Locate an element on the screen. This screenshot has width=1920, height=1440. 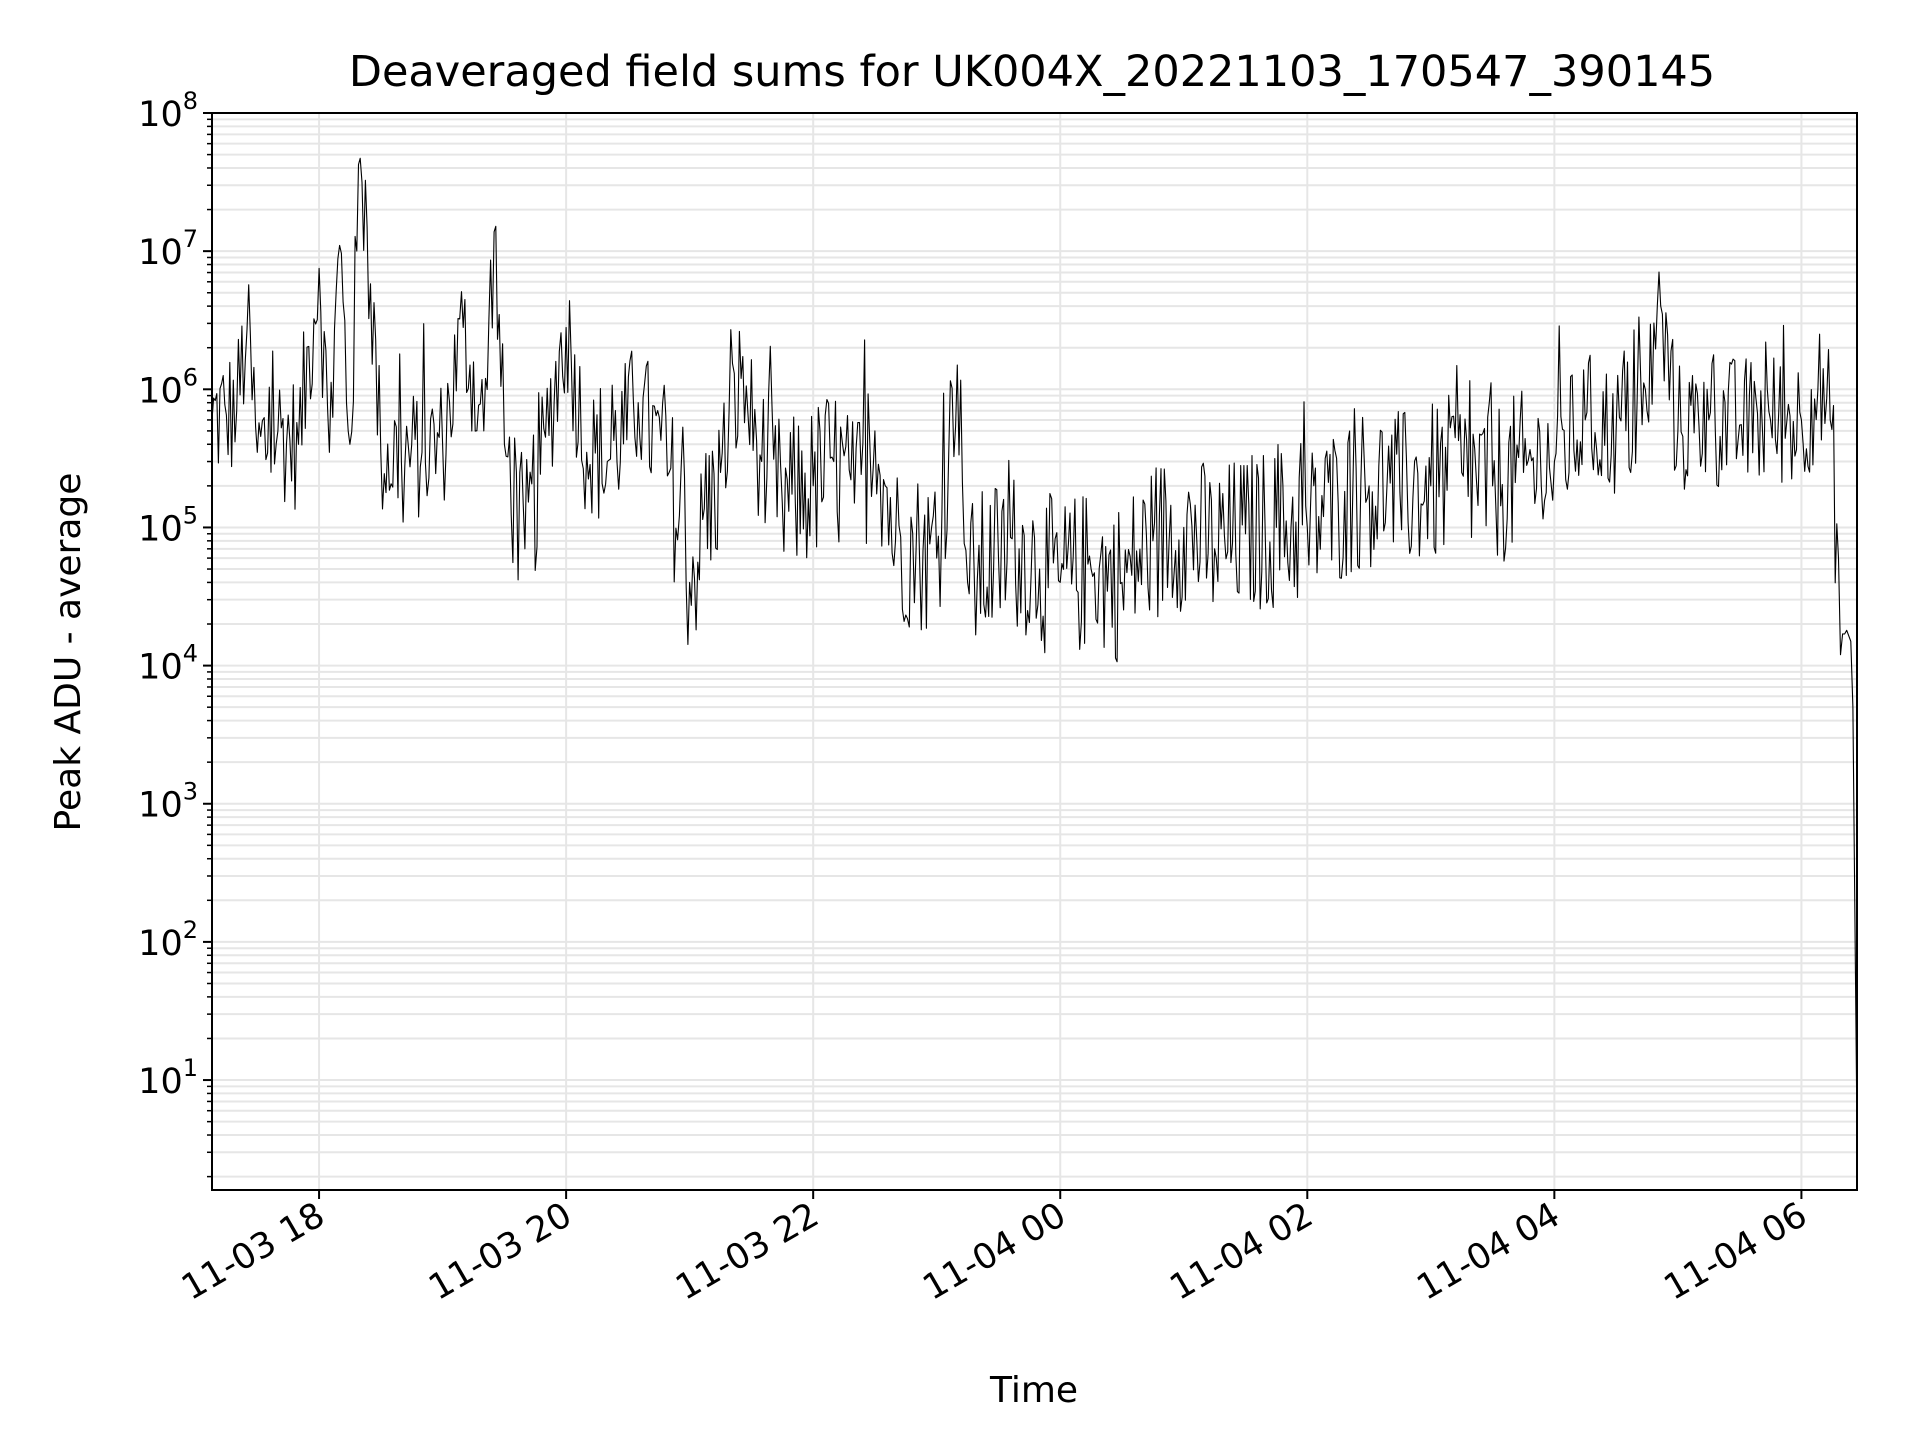
y-tick-label: 10⁷ is located at coordinates (168, 249).